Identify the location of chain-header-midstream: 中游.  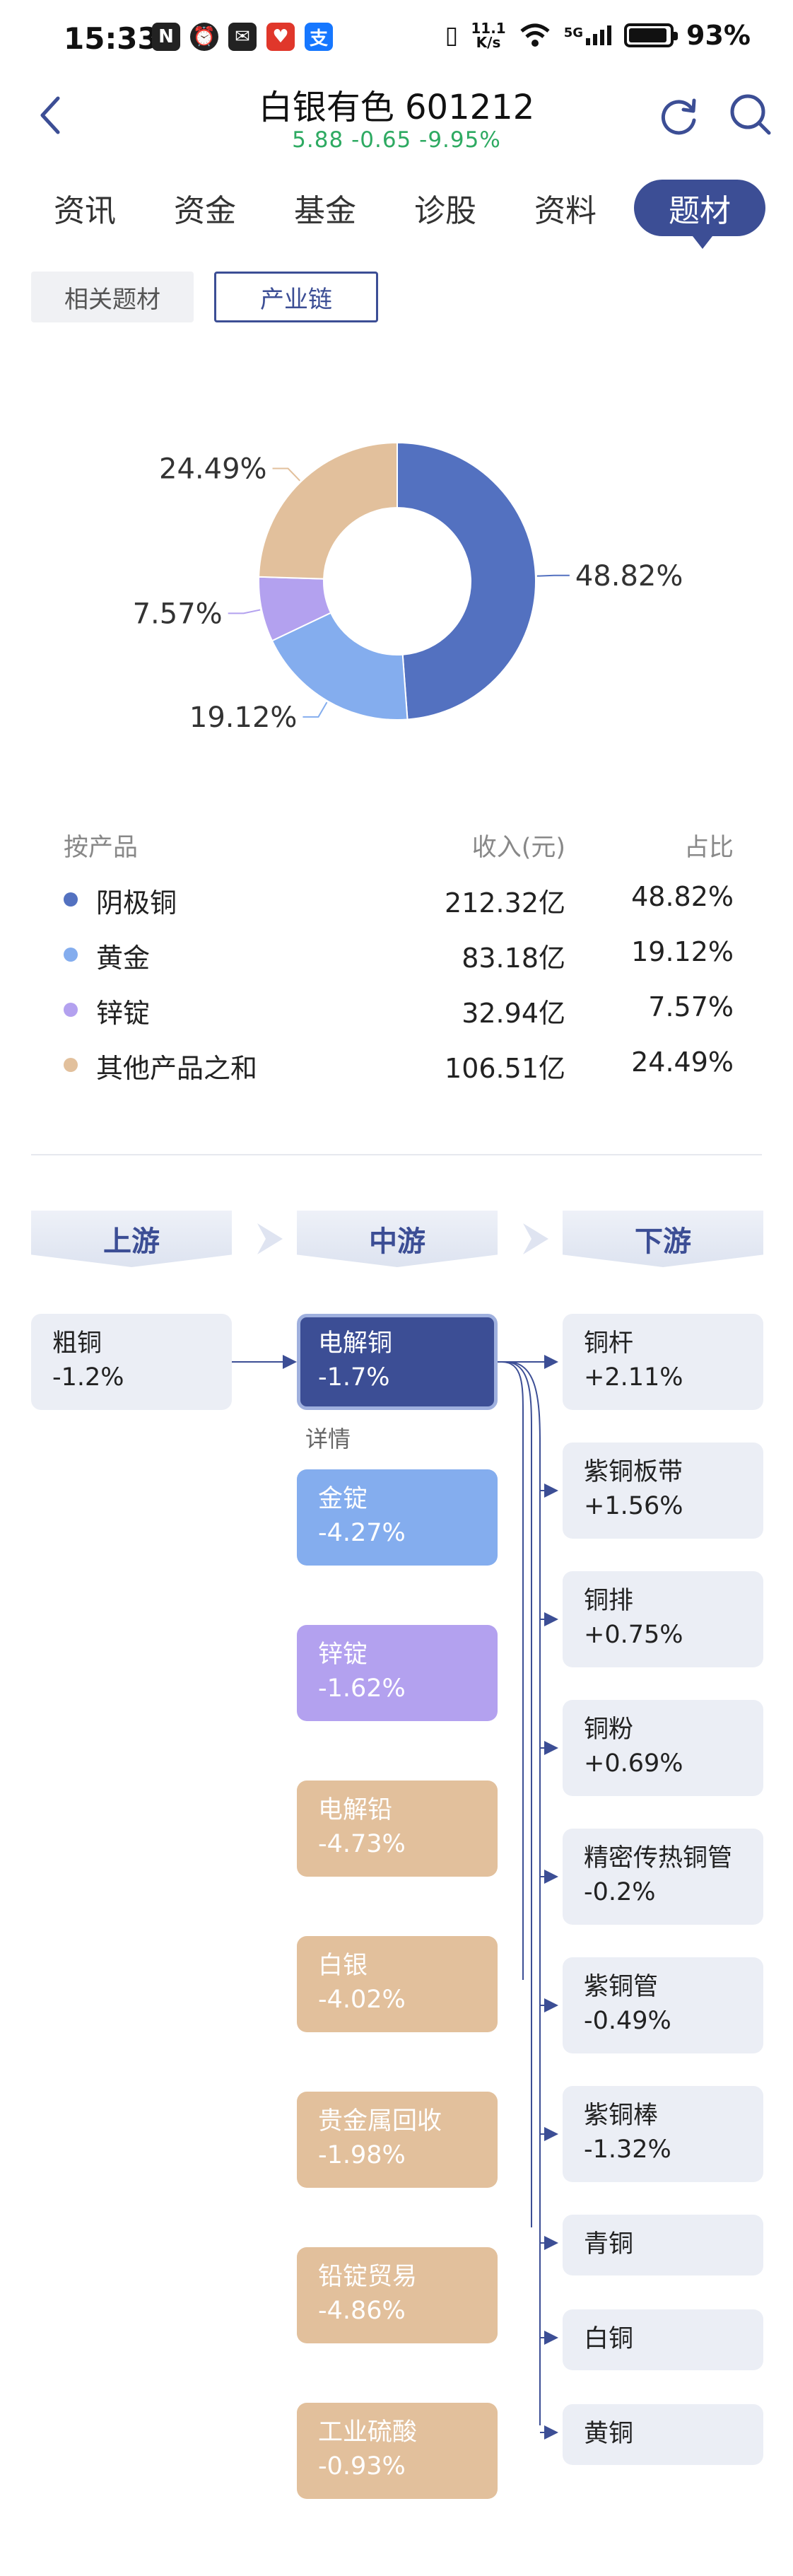
(397, 1239).